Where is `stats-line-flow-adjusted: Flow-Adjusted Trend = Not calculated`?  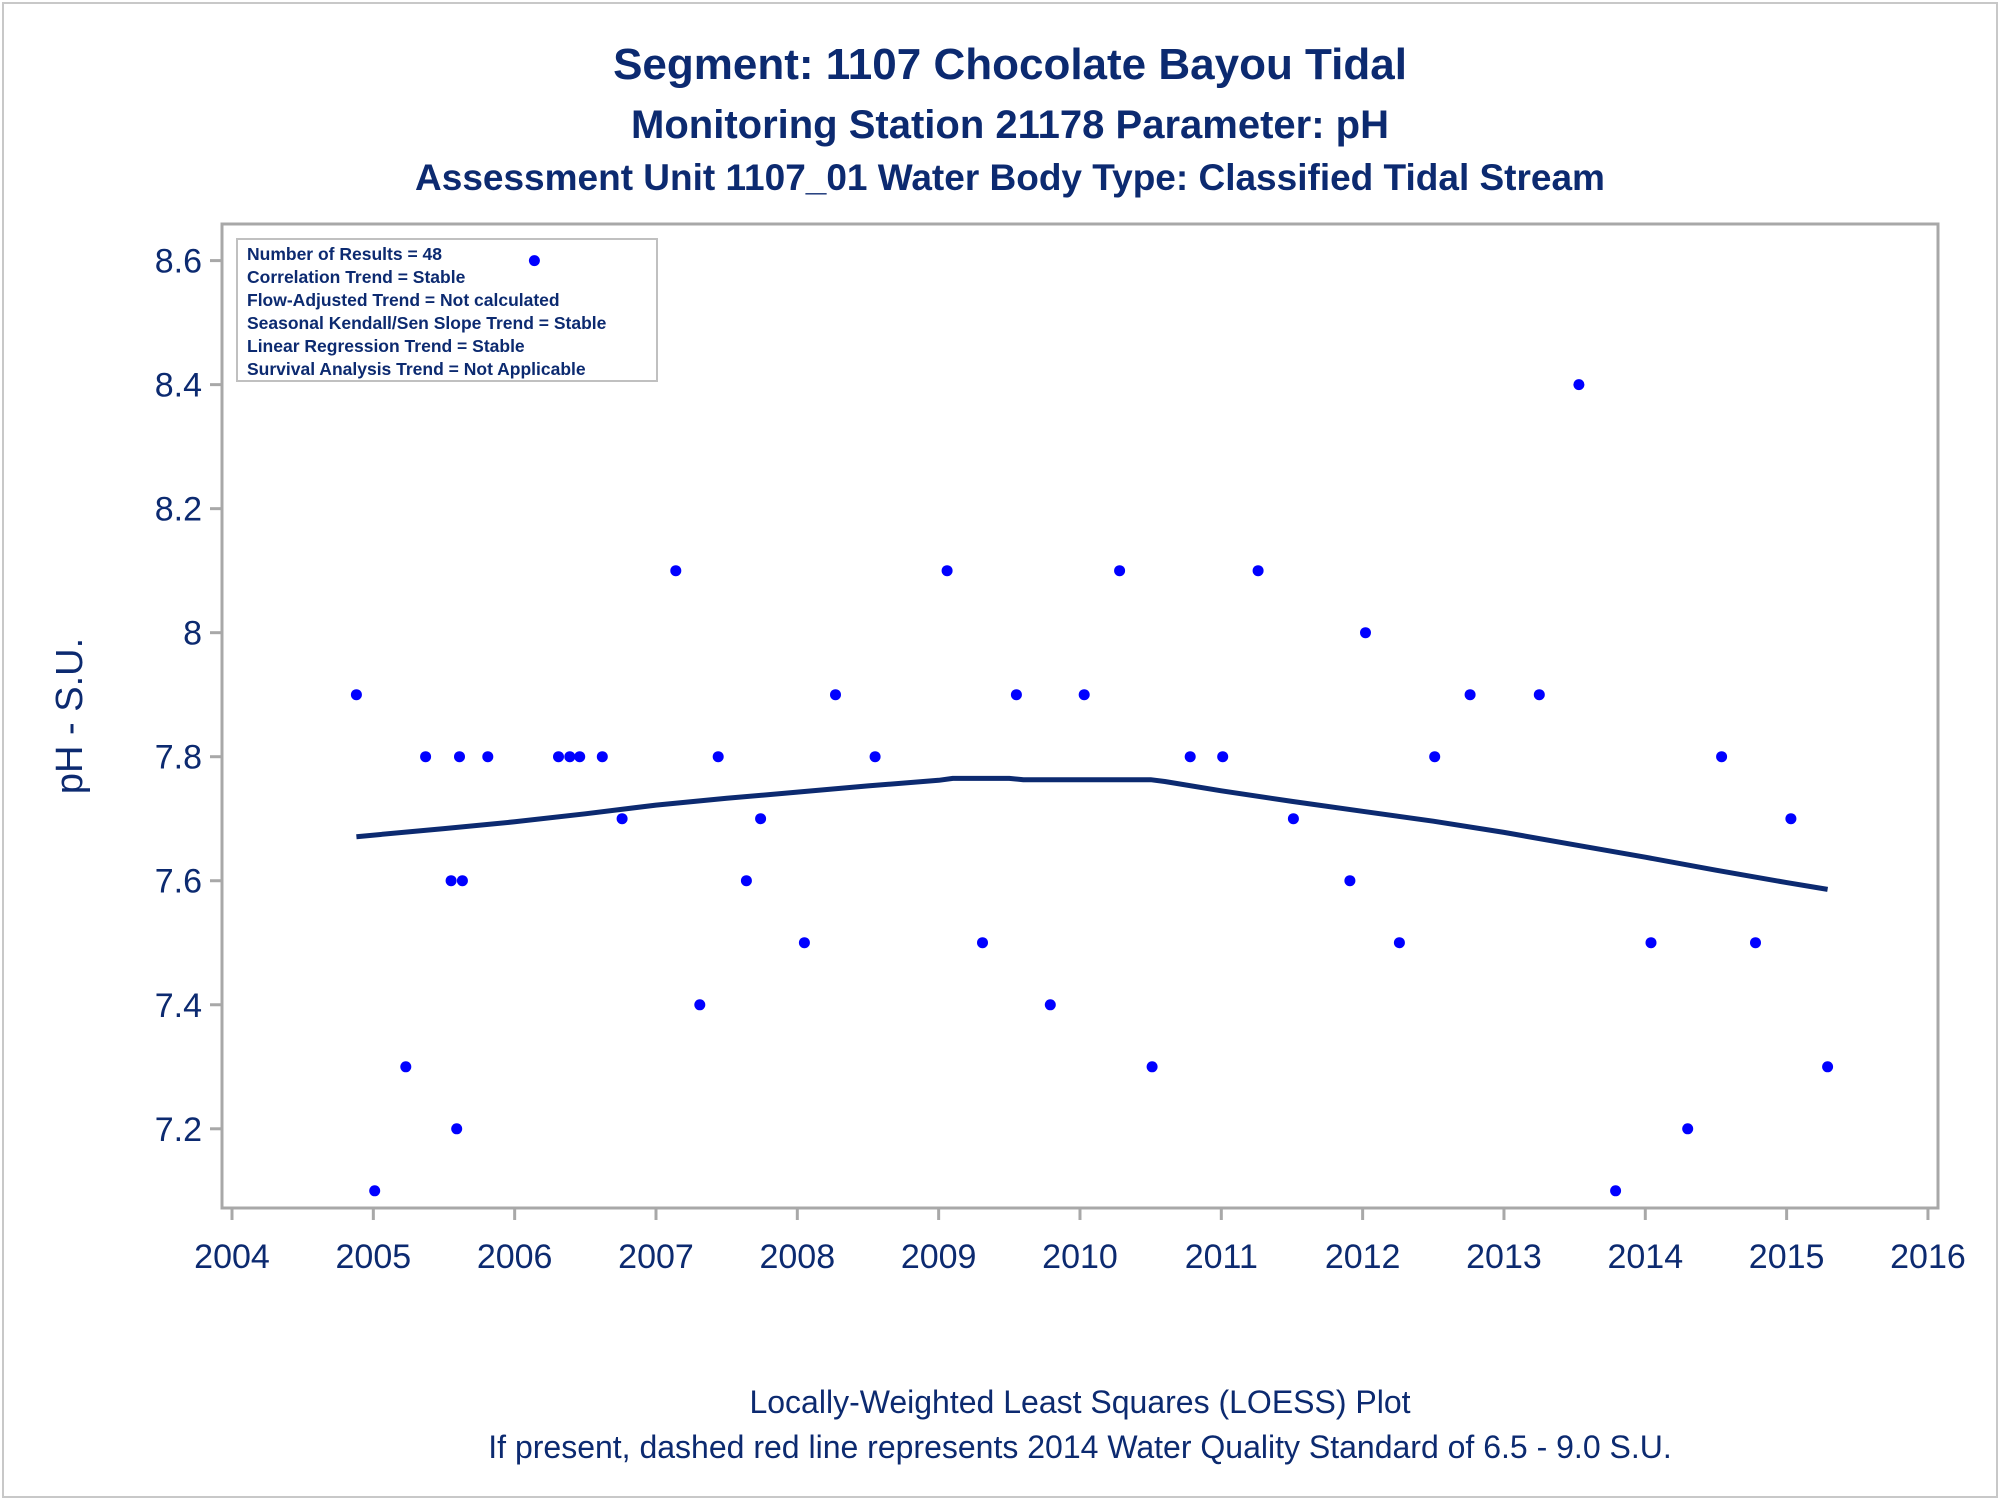
stats-line-flow-adjusted: Flow-Adjusted Trend = Not calculated is located at coordinates (403, 300).